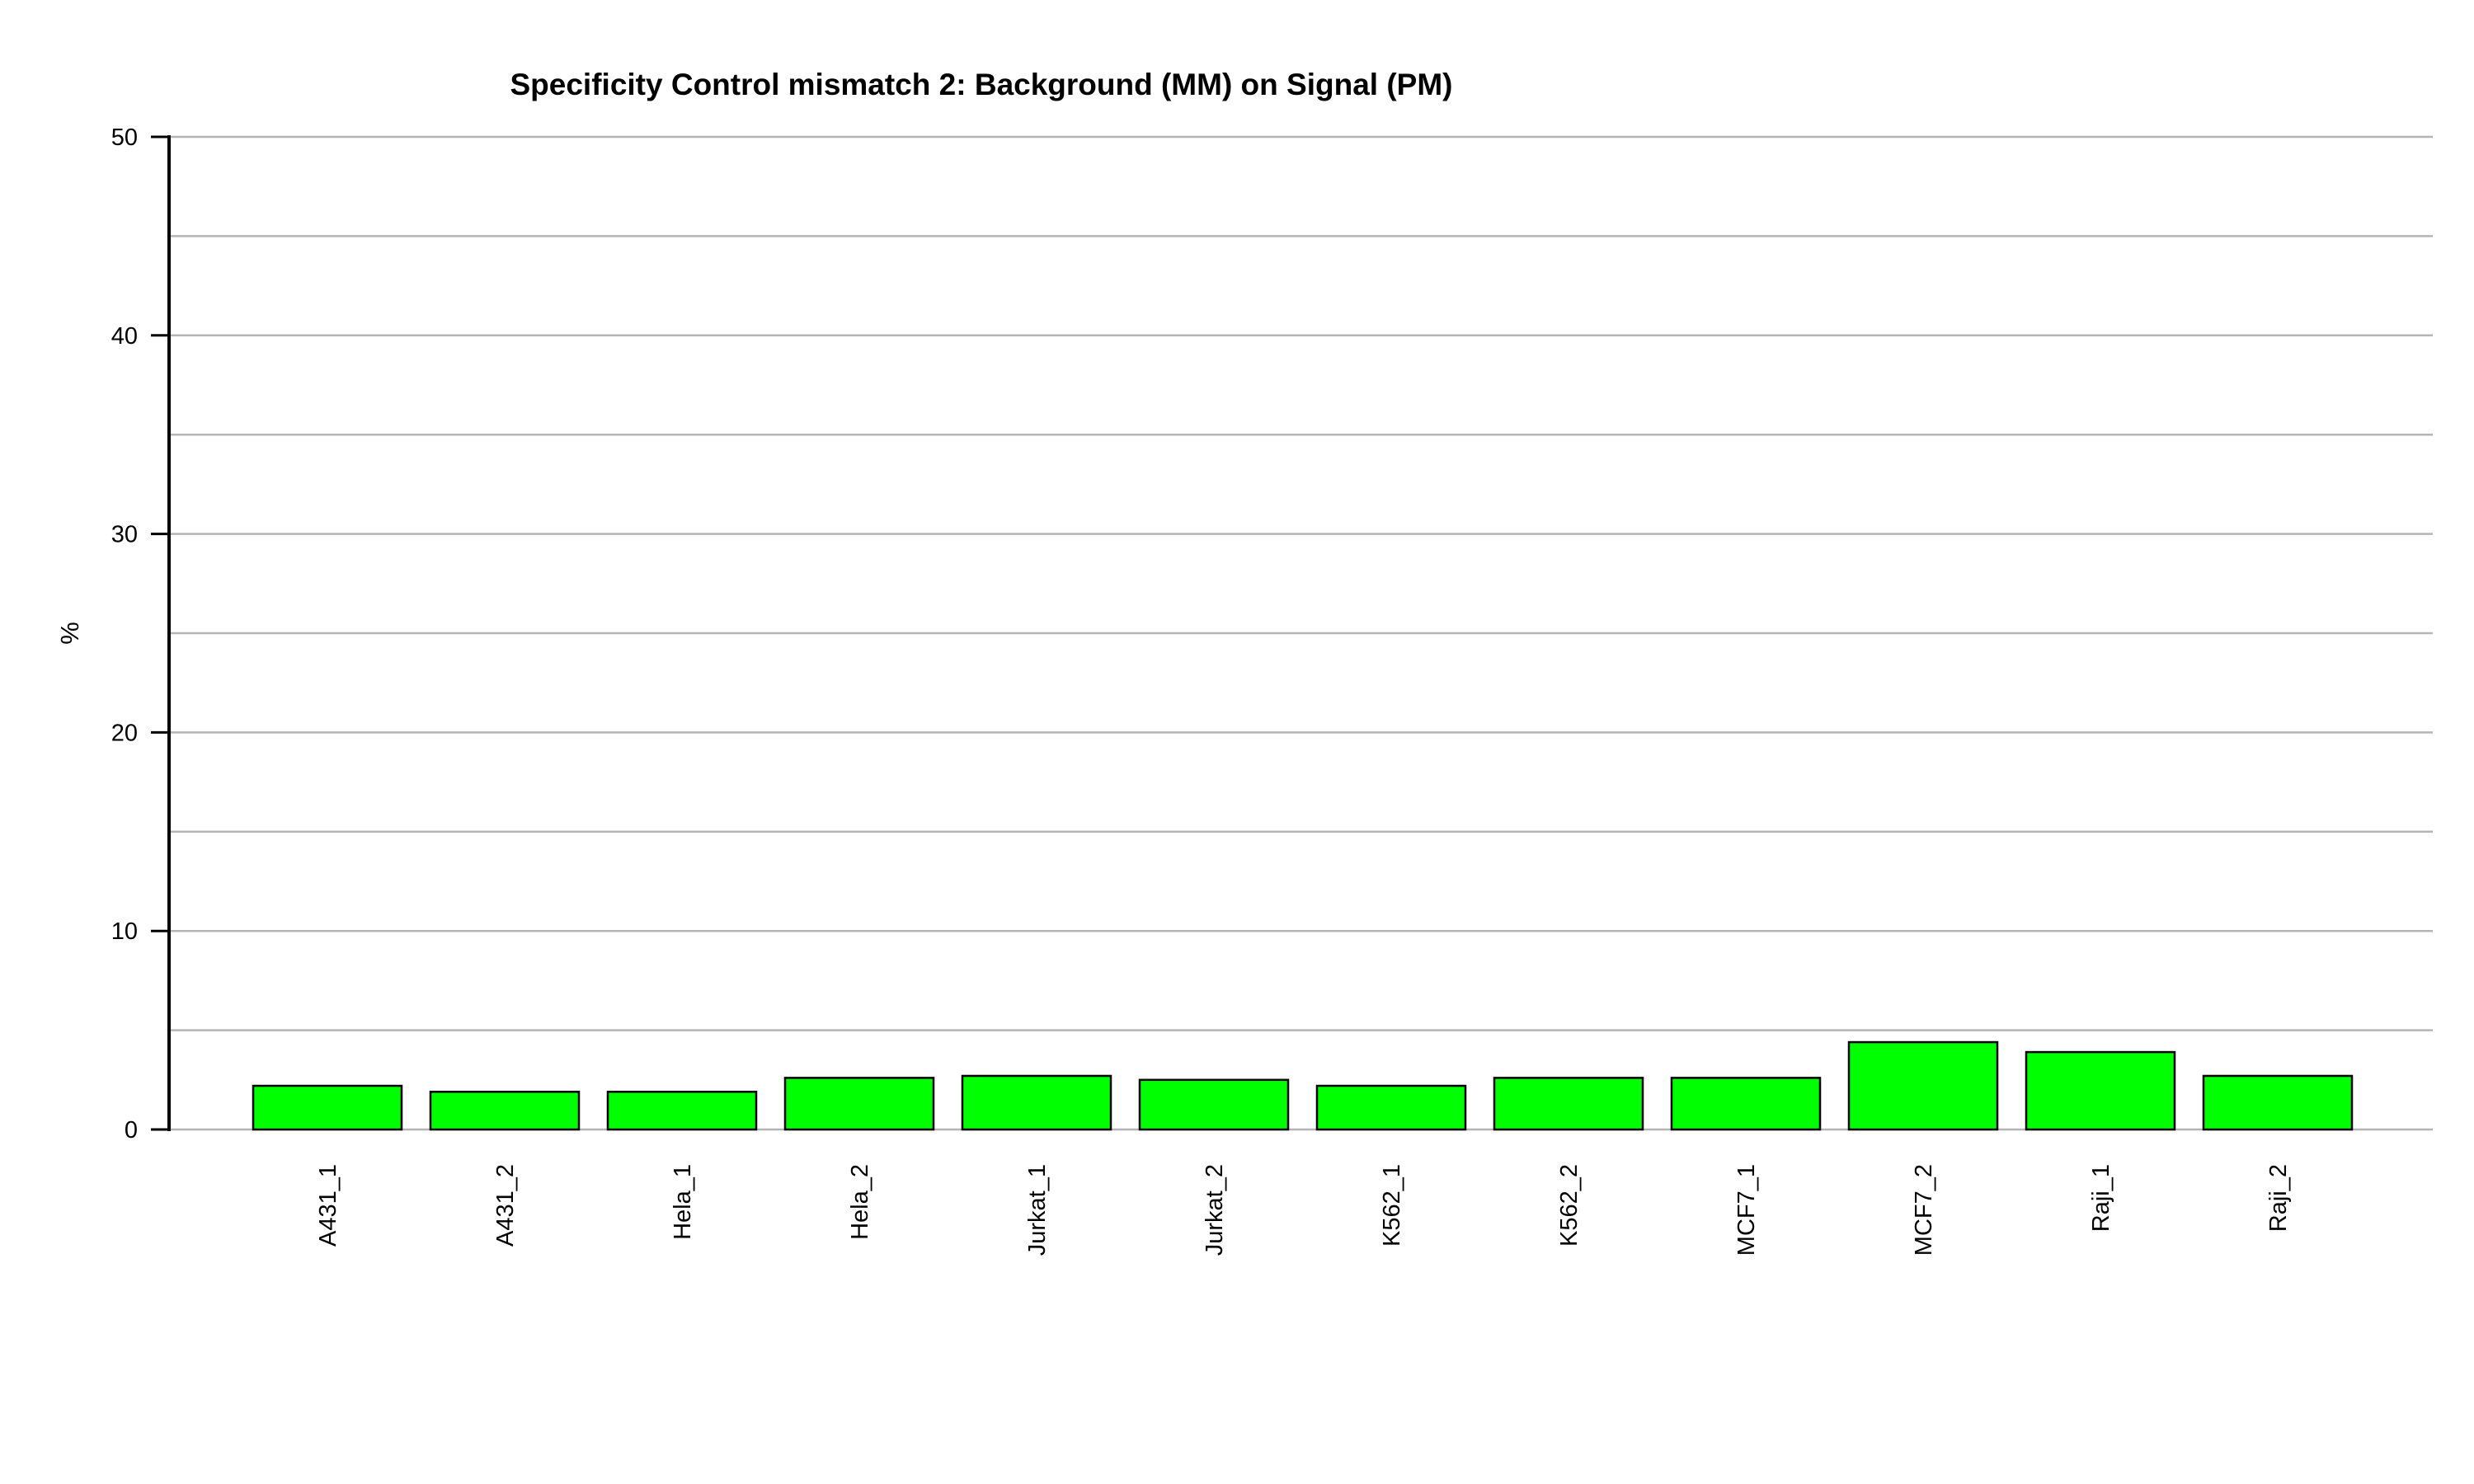 The height and width of the screenshot is (1484, 2474). What do you see at coordinates (124, 137) in the screenshot?
I see `y-tick-label: 50` at bounding box center [124, 137].